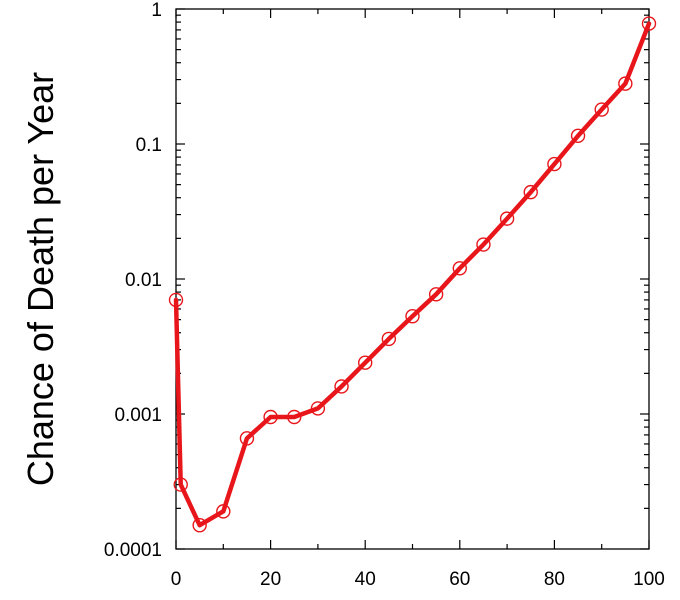 This screenshot has height=600, width=680. Describe the element at coordinates (133, 550) in the screenshot. I see `y-tick-label: 0.0001` at that location.